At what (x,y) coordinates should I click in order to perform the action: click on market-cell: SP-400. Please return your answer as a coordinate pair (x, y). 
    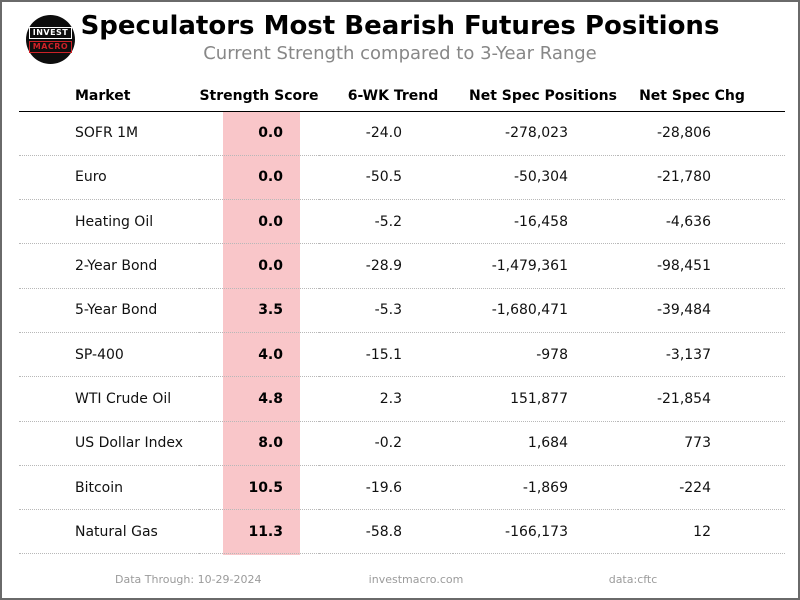
    Looking at the image, I should click on (109, 355).